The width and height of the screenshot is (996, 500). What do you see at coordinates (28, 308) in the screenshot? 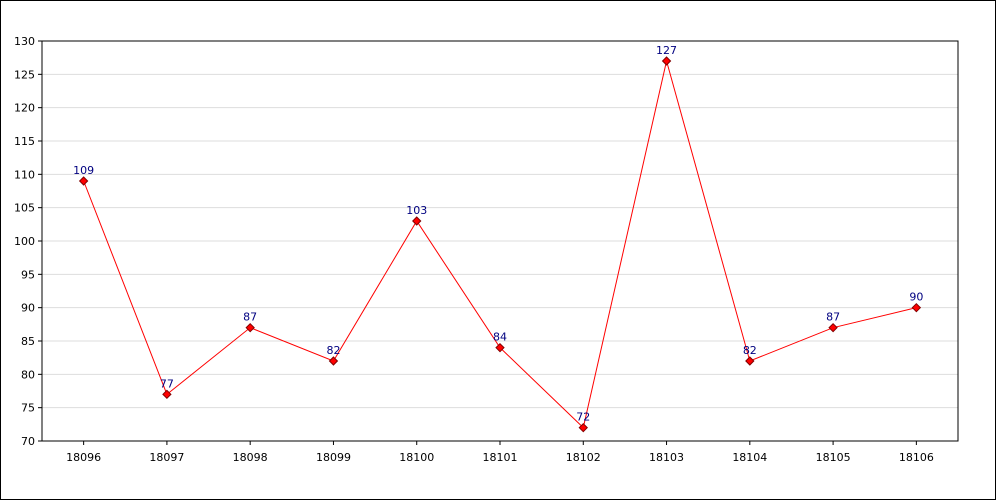
I see `y-tick-label: 90` at bounding box center [28, 308].